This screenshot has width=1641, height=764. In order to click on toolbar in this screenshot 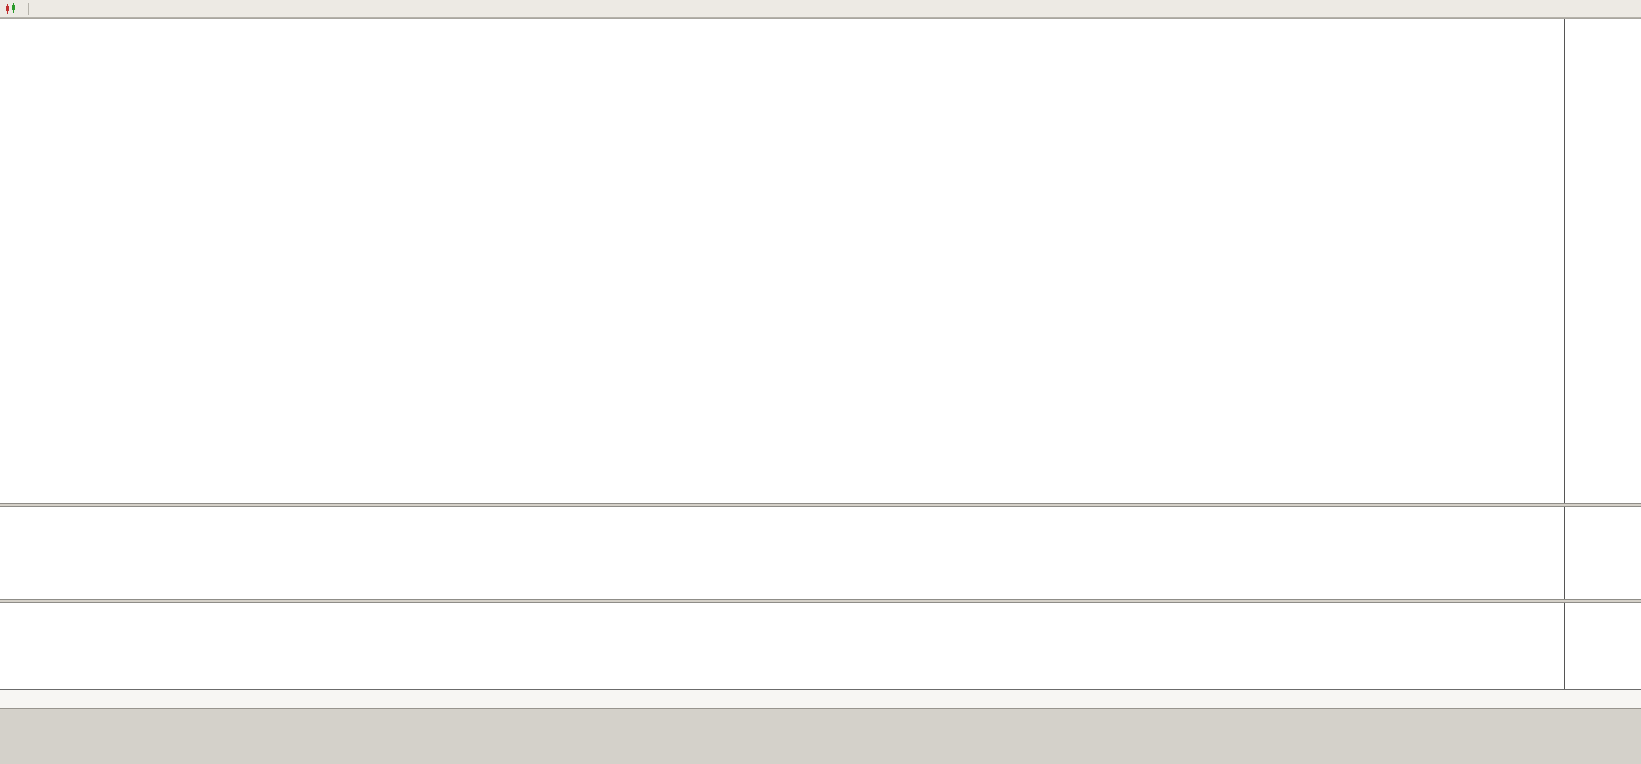, I will do `click(820, 9)`.